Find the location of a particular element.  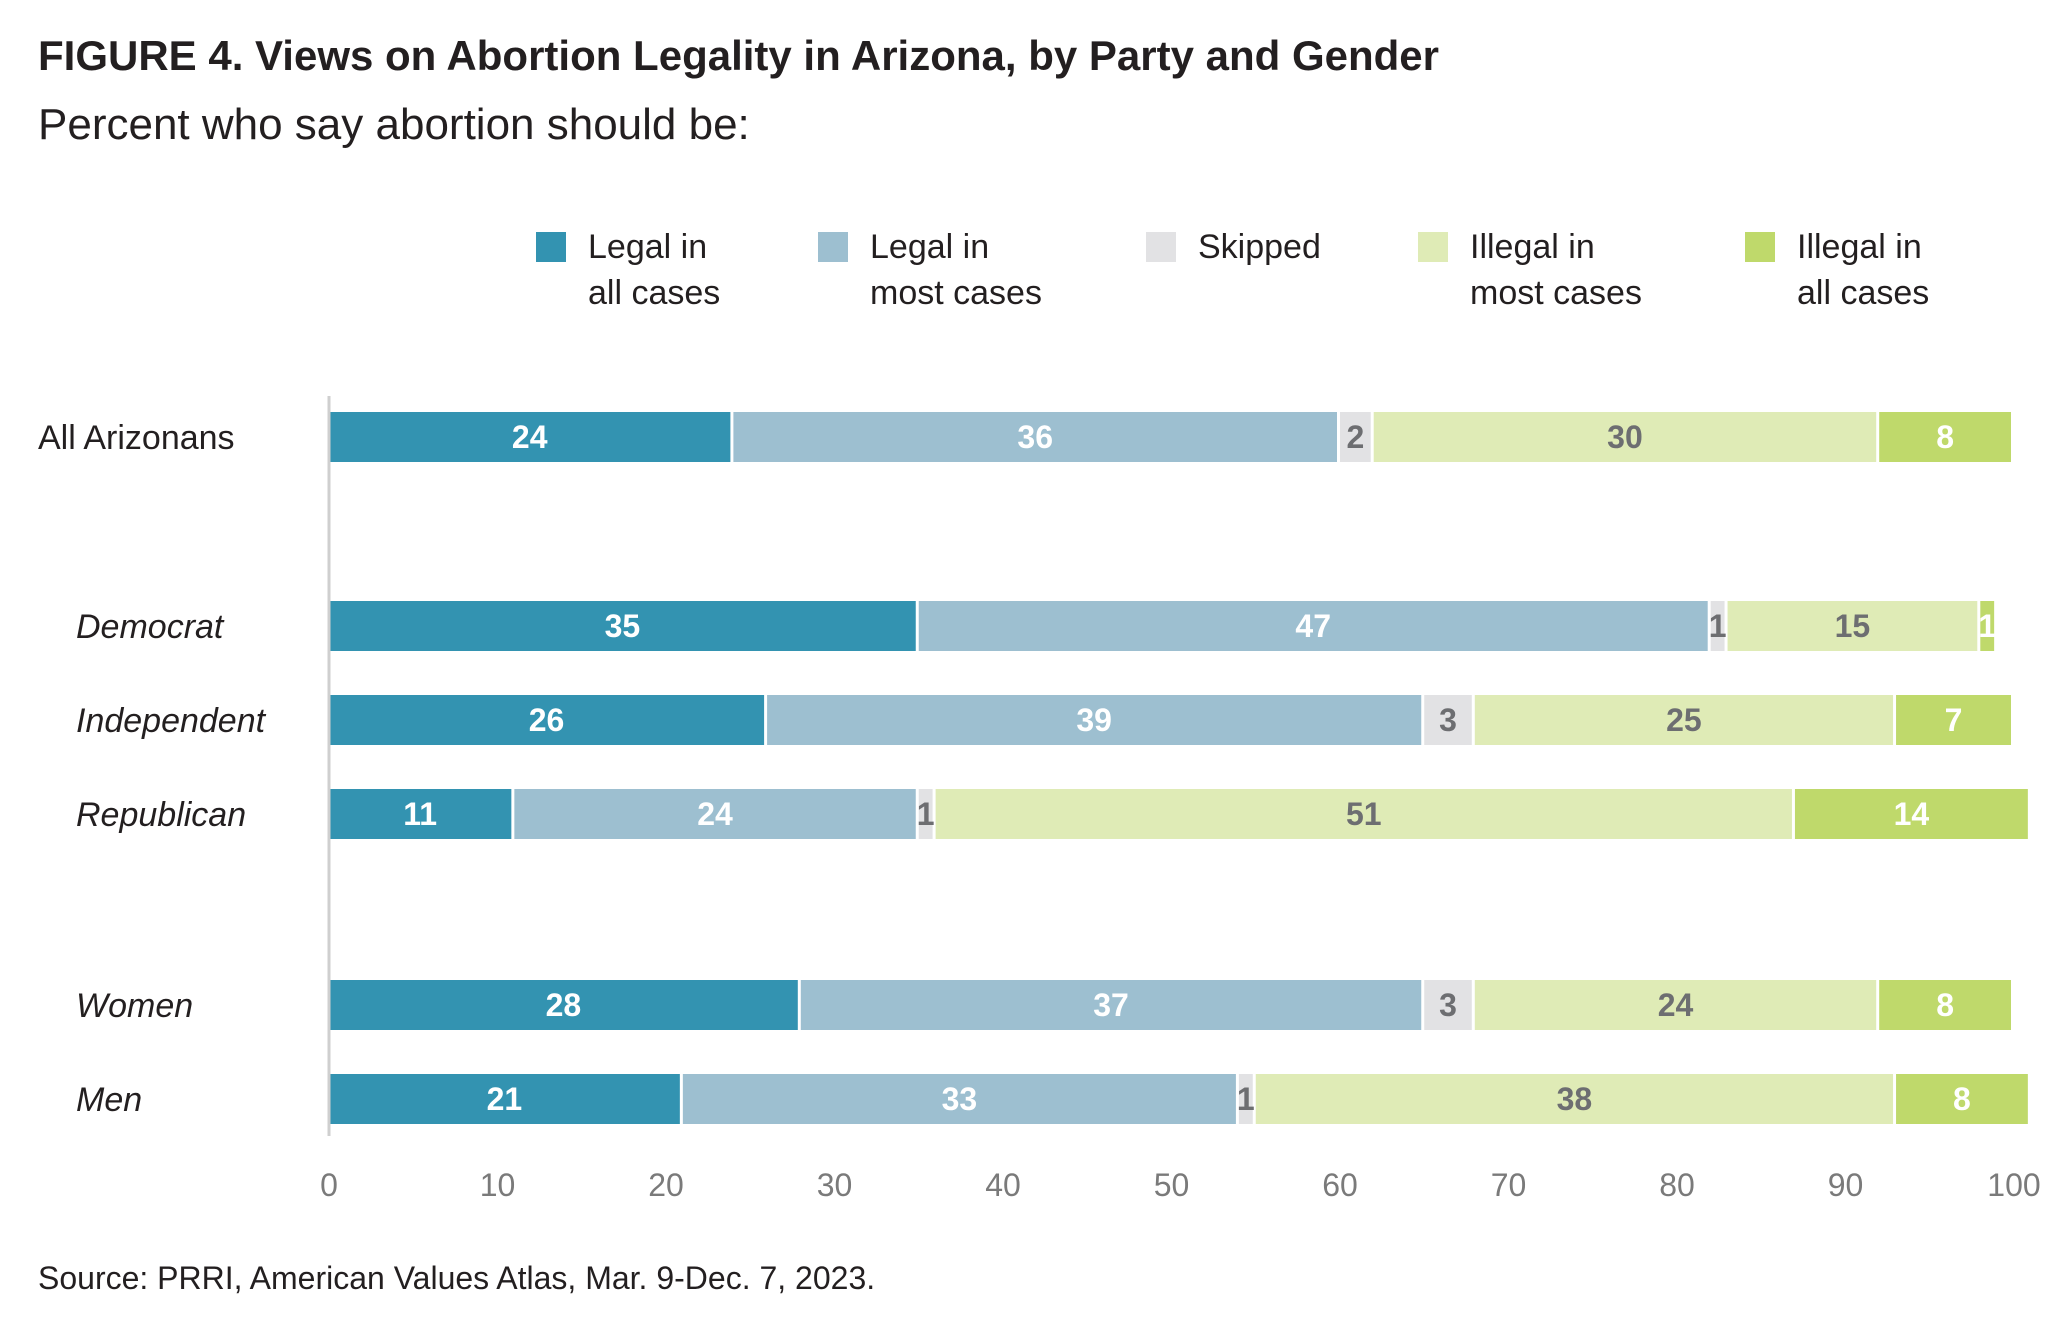

data-label-men-illegal-in-all-cases: 8 is located at coordinates (1962, 1099).